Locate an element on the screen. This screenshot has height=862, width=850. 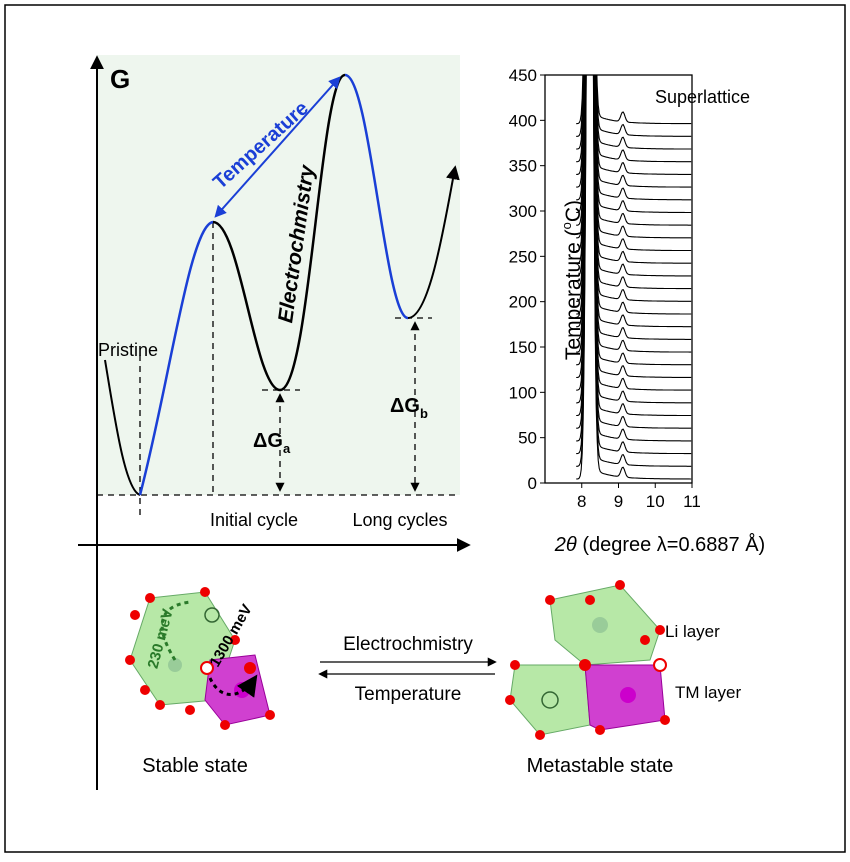
x-tick-label: 9 is located at coordinates (618, 501).